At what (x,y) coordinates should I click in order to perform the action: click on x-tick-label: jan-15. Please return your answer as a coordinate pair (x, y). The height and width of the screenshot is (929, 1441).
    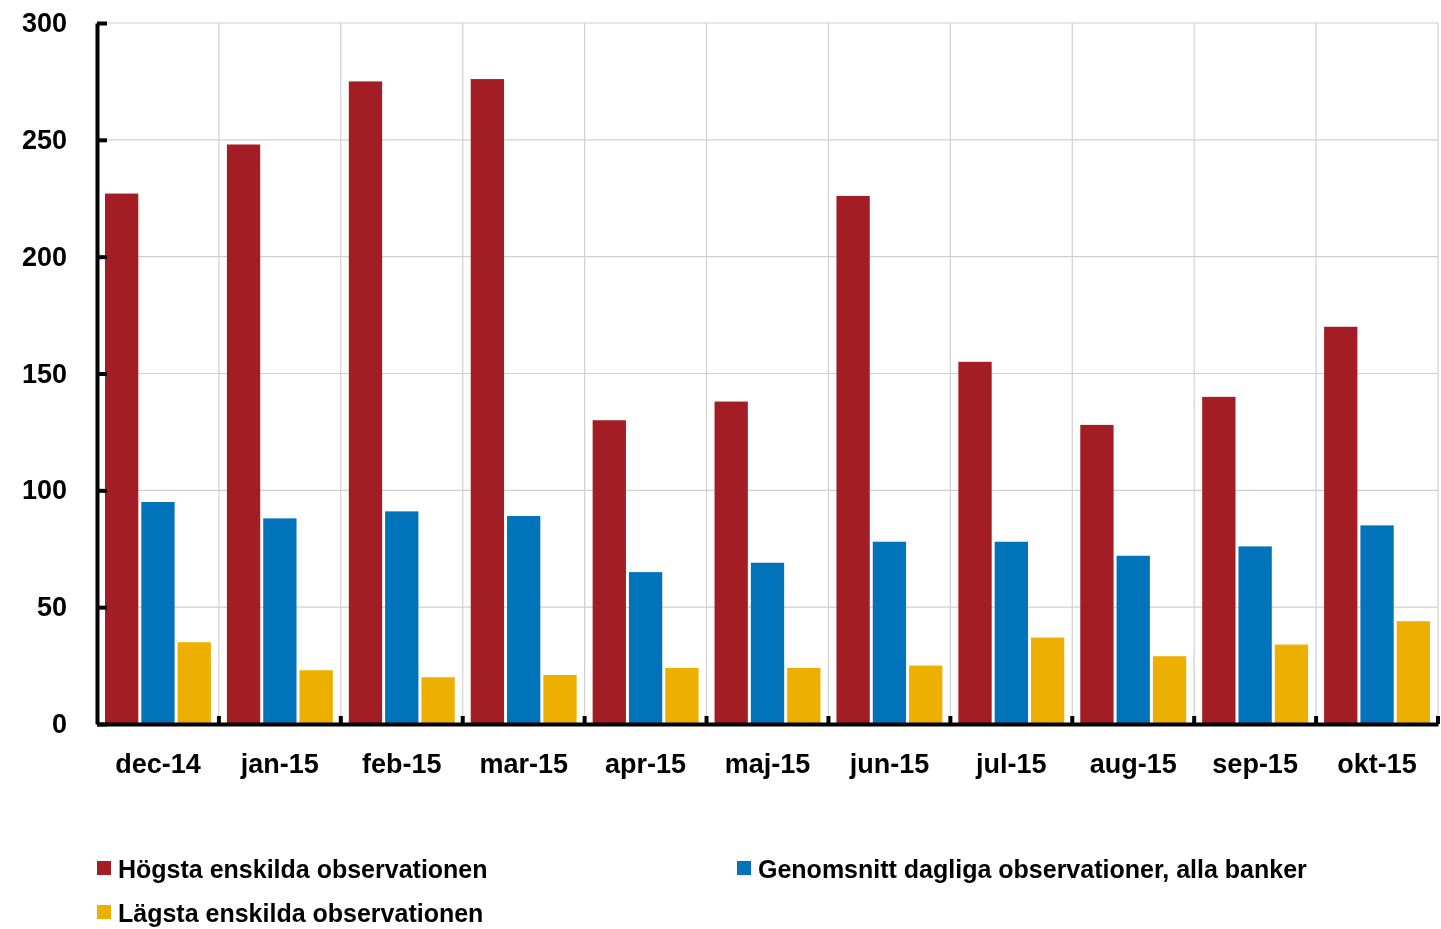
    Looking at the image, I should click on (279, 764).